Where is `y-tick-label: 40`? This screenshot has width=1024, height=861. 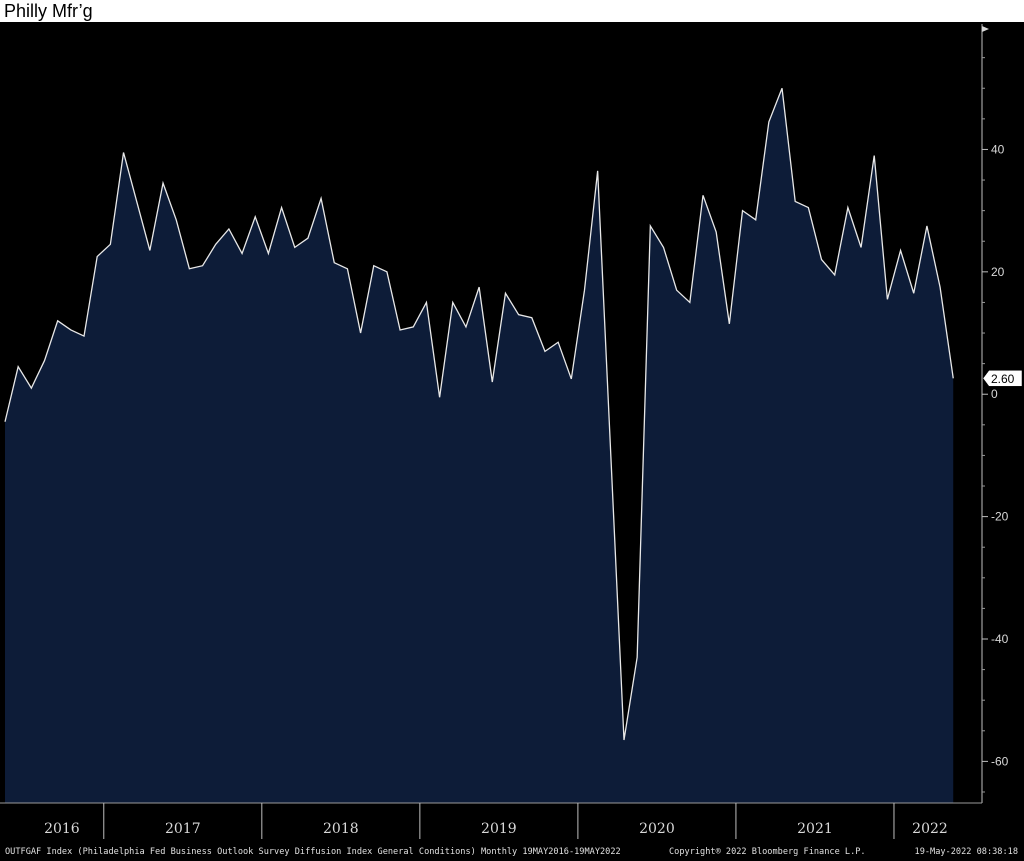 y-tick-label: 40 is located at coordinates (998, 149).